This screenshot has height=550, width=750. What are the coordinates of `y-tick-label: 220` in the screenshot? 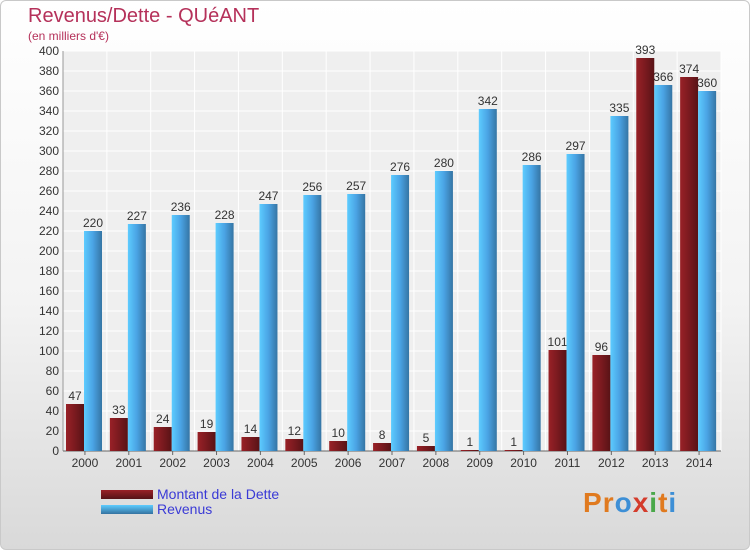 It's located at (49, 231).